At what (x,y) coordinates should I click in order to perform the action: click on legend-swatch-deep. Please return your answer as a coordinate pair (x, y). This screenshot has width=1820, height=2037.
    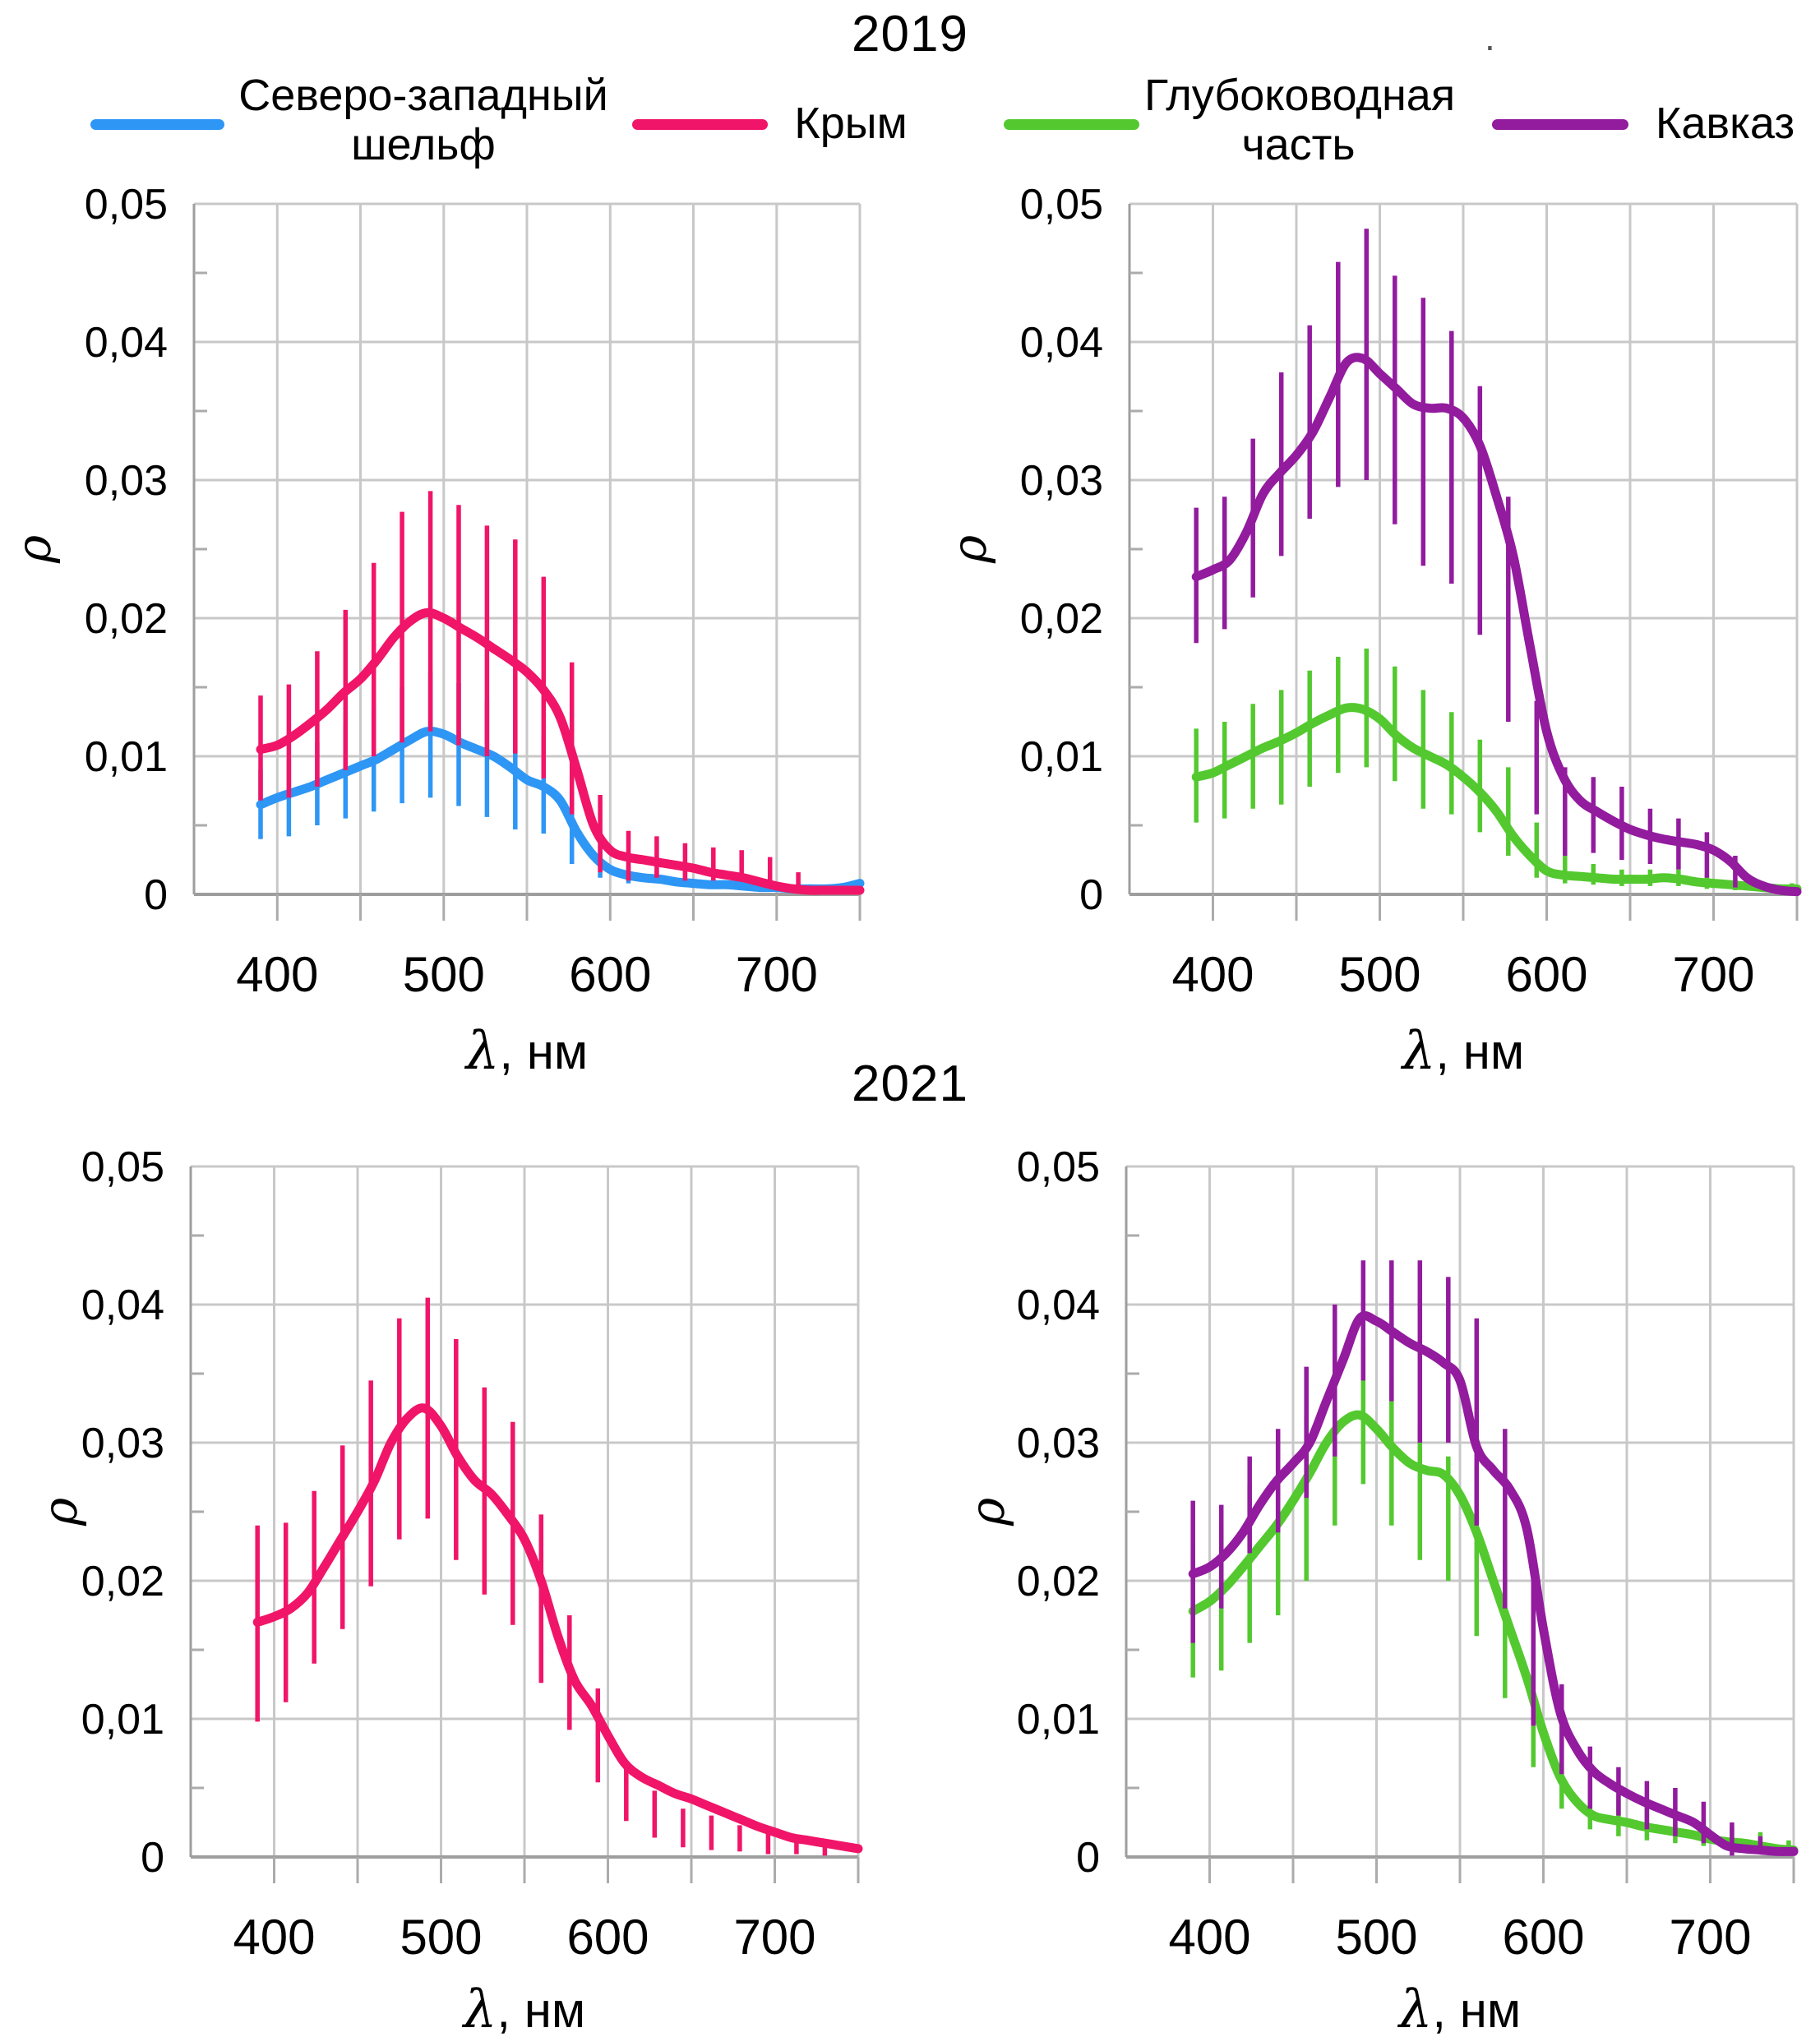
    Looking at the image, I should click on (1071, 124).